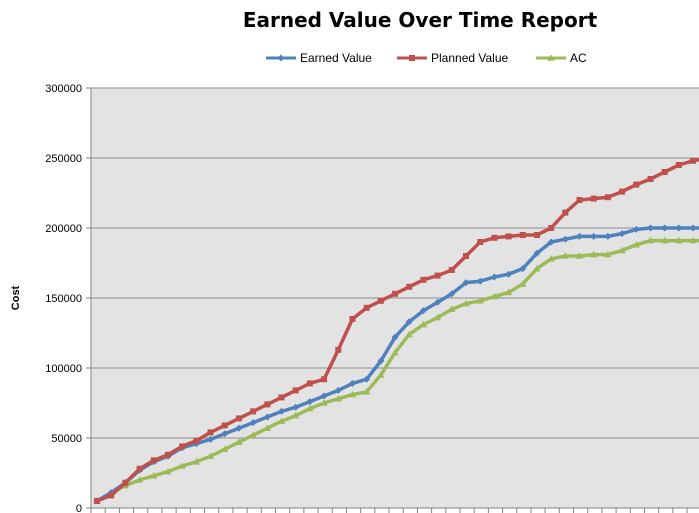 Image resolution: width=699 pixels, height=513 pixels. Describe the element at coordinates (426, 58) in the screenshot. I see `legend: Earned Value Planned Value AC` at that location.